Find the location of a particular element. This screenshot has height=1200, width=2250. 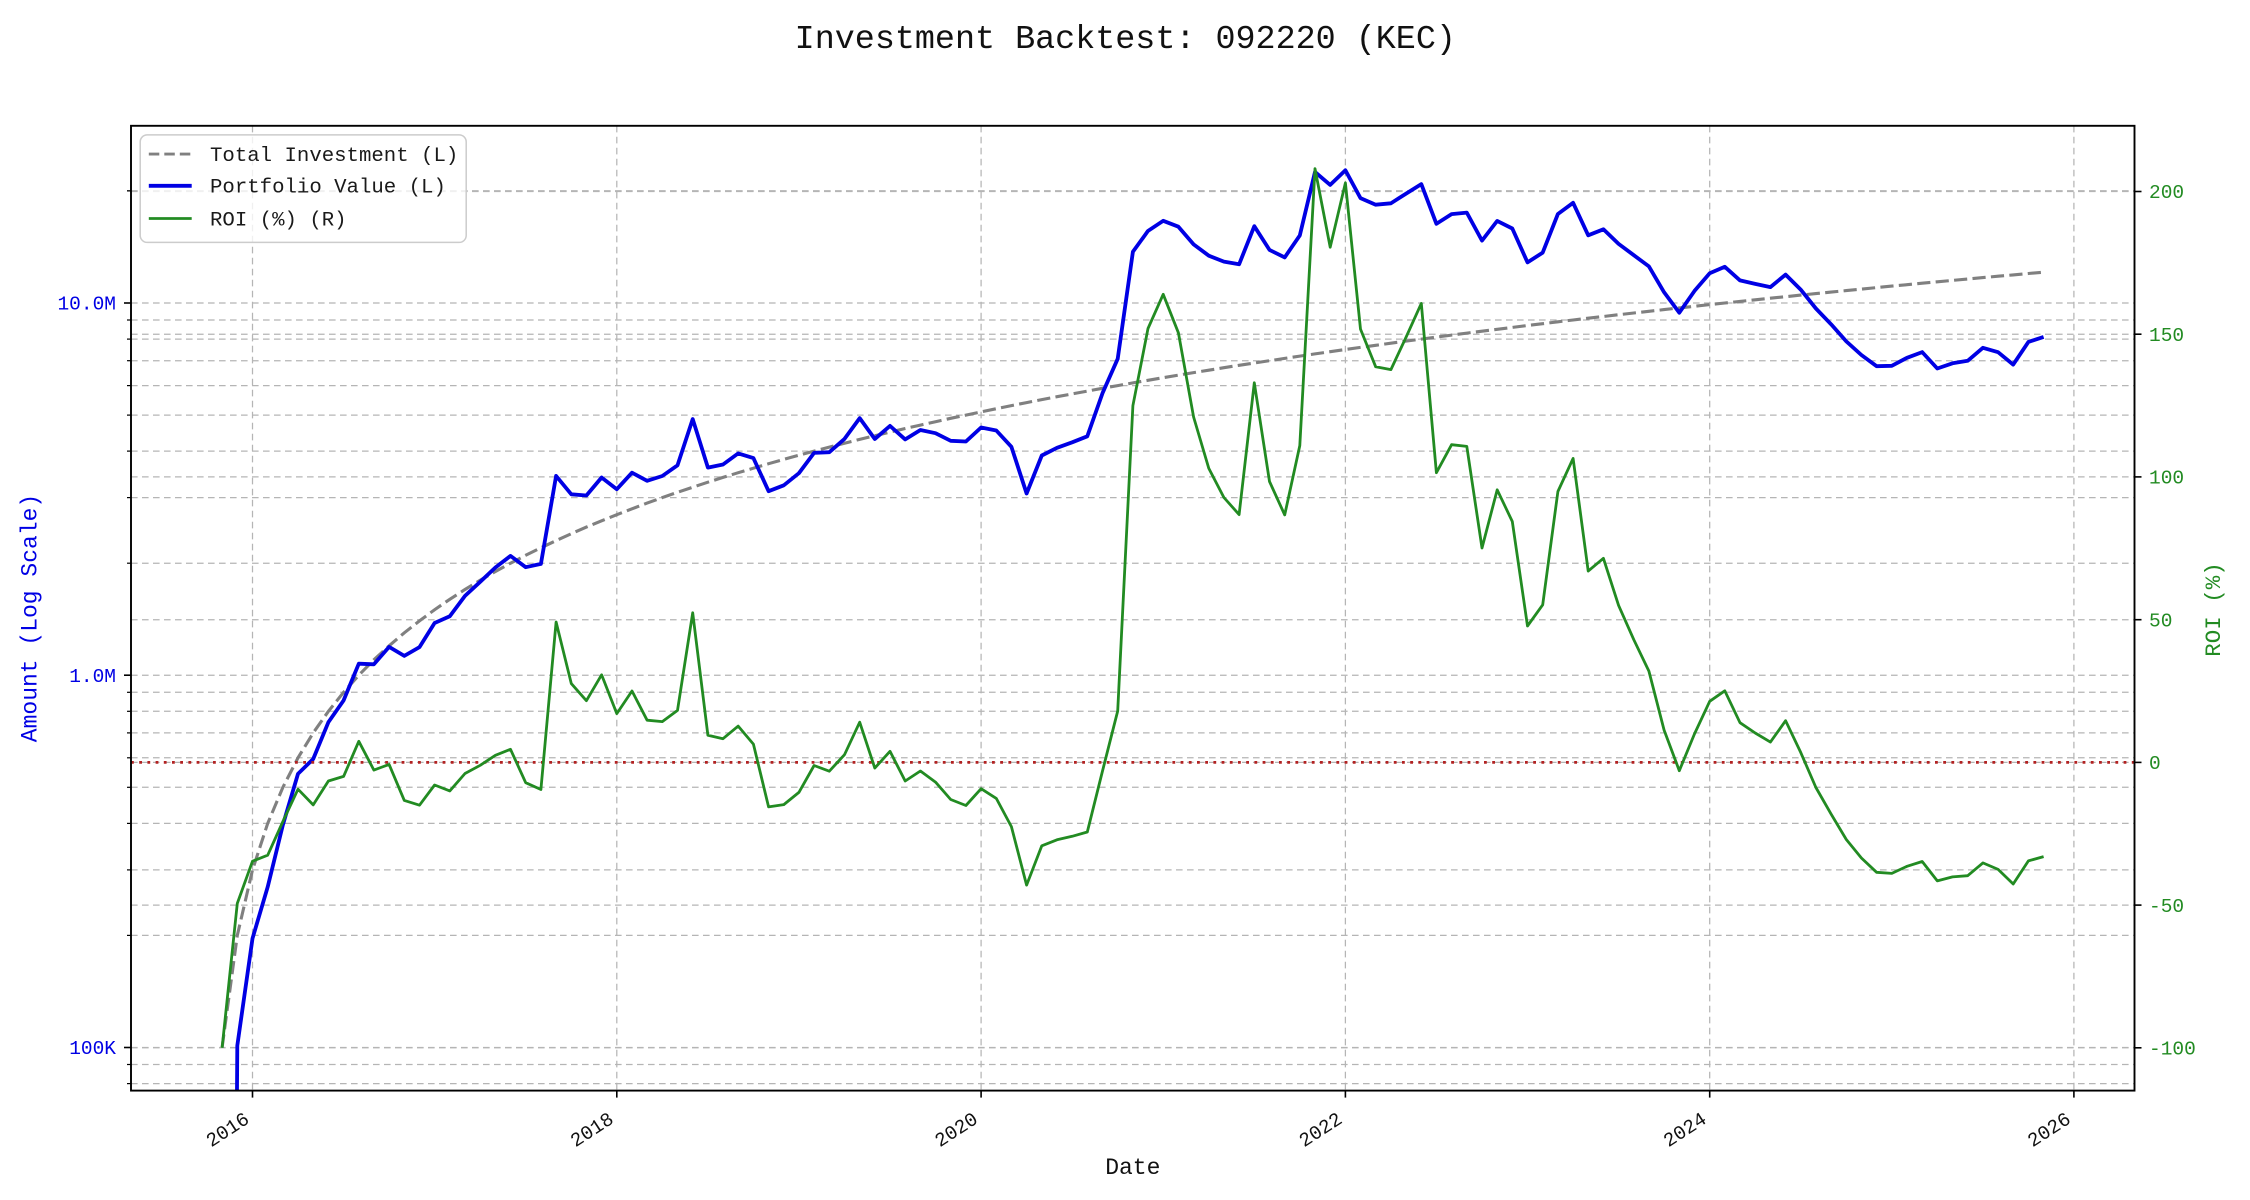

svg-text: 150 is located at coordinates (2166, 336).